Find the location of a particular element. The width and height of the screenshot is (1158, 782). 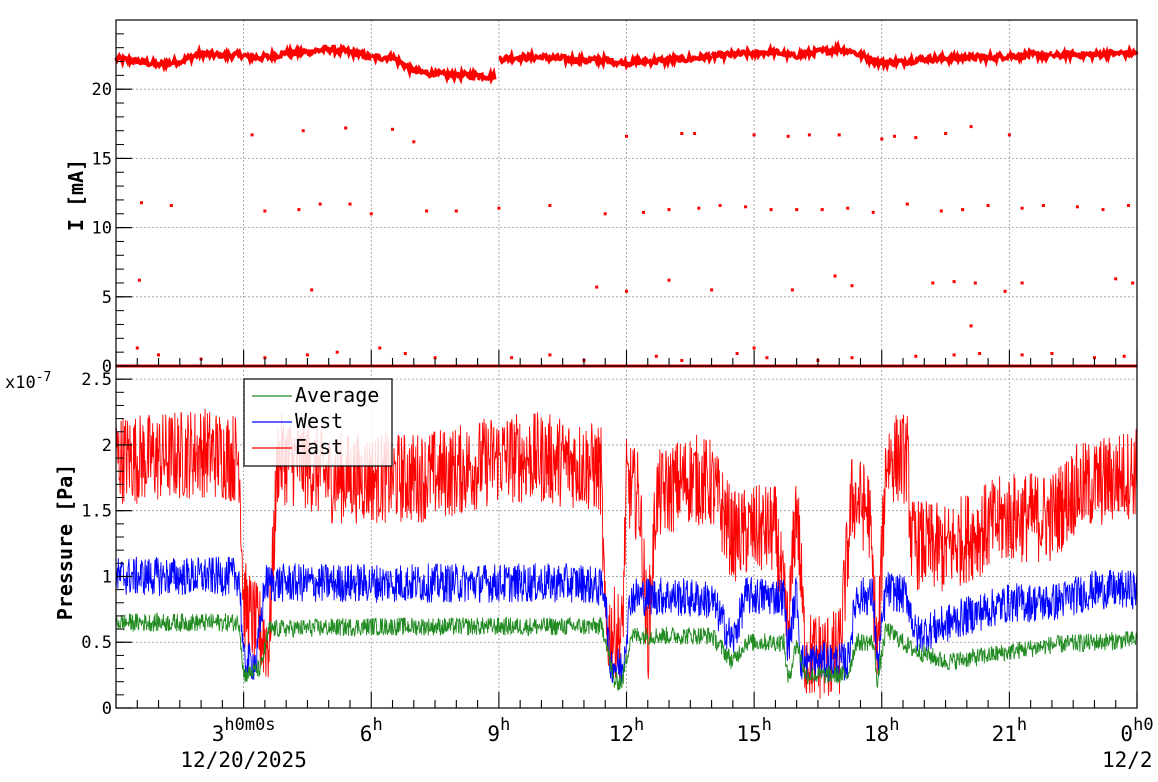

current-ytick-label: 15 is located at coordinates (102, 159).